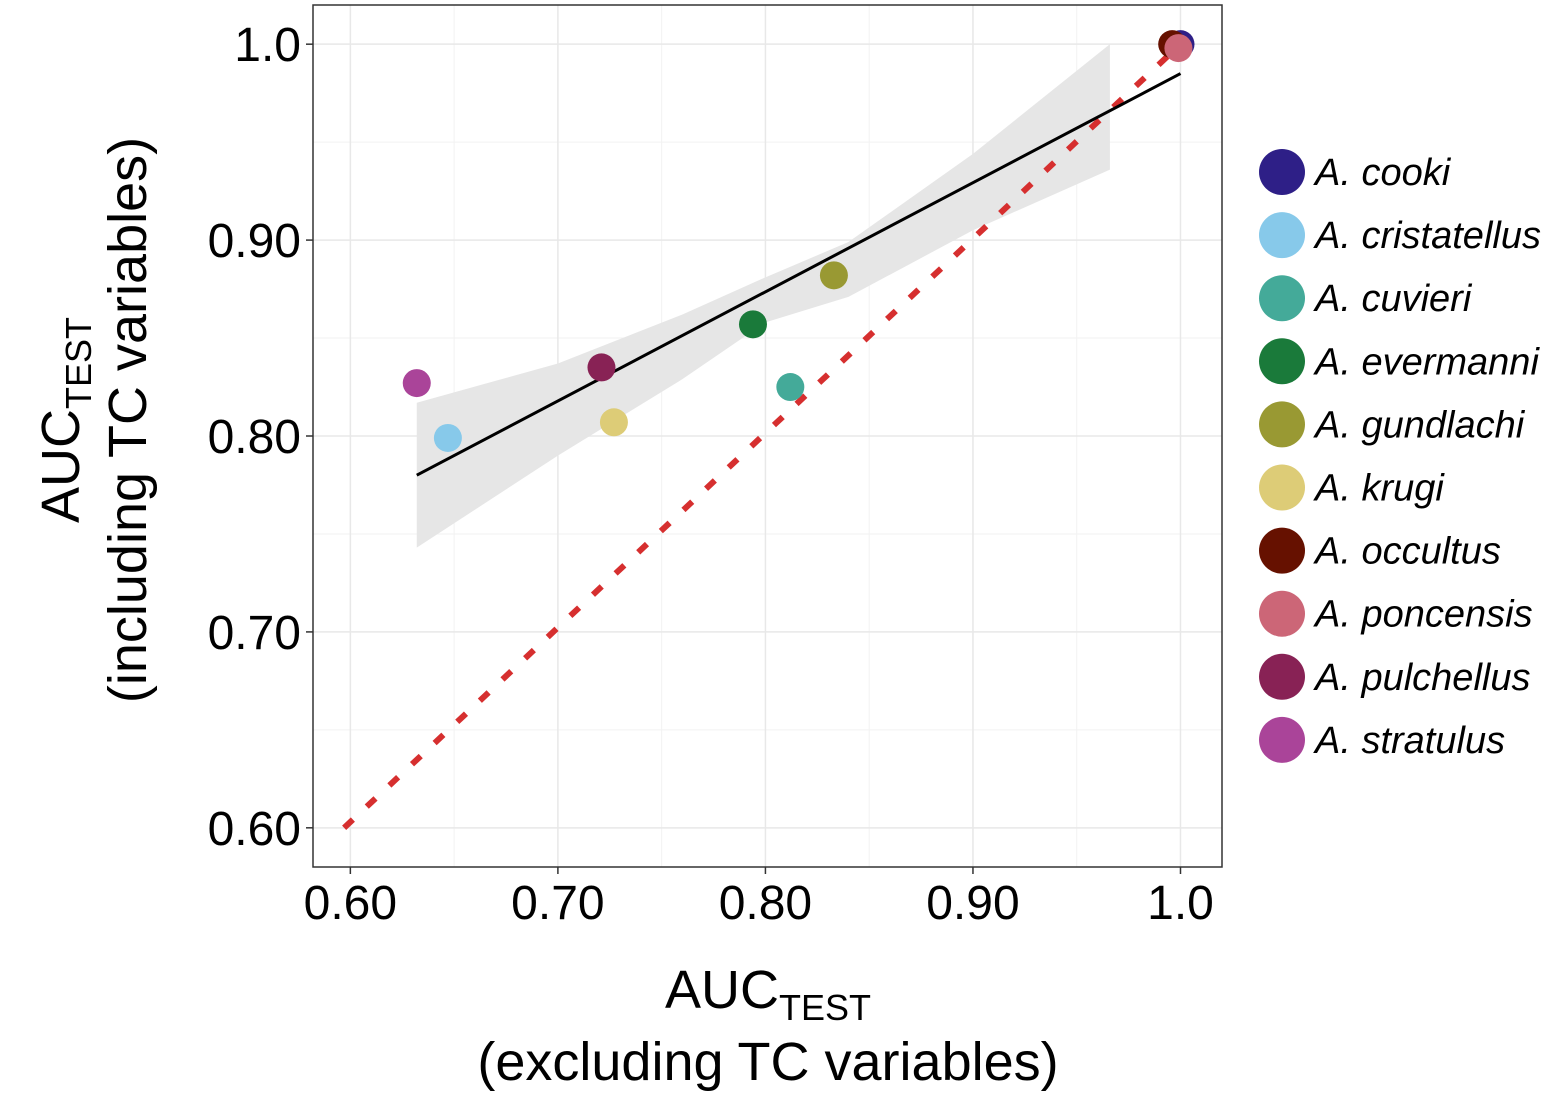  What do you see at coordinates (557, 903) in the screenshot?
I see `x-tick-label: 0.70` at bounding box center [557, 903].